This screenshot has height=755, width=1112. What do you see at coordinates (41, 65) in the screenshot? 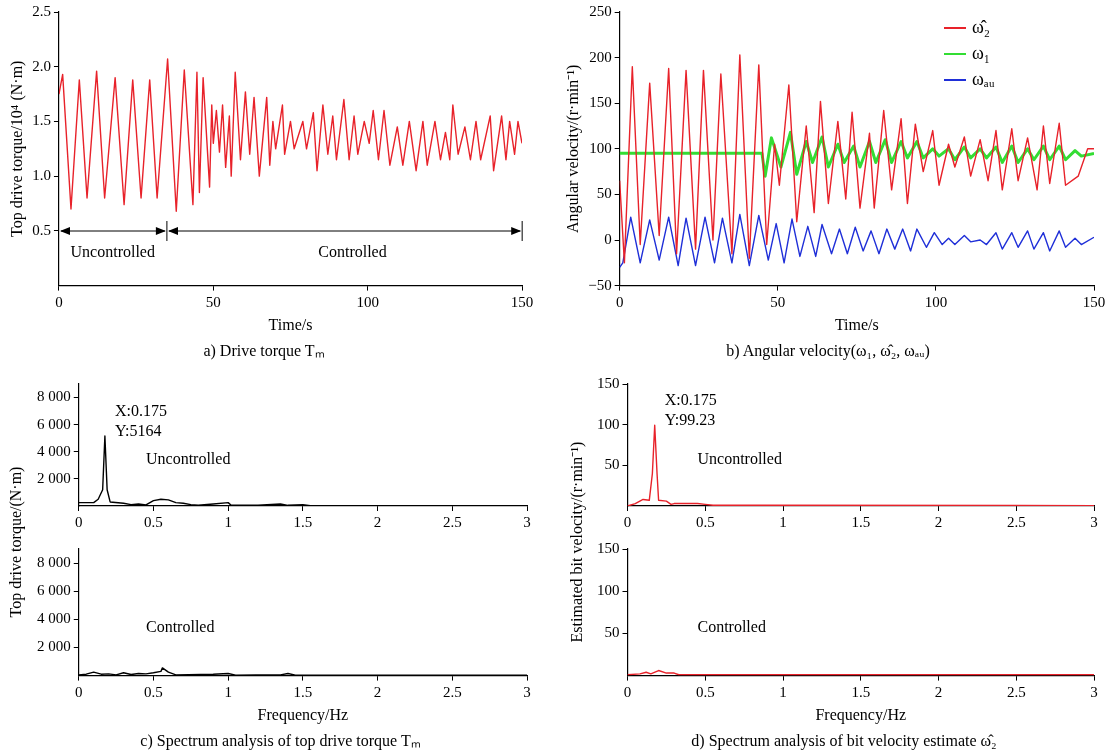
I see `y-tick-label: 2.0` at bounding box center [41, 65].